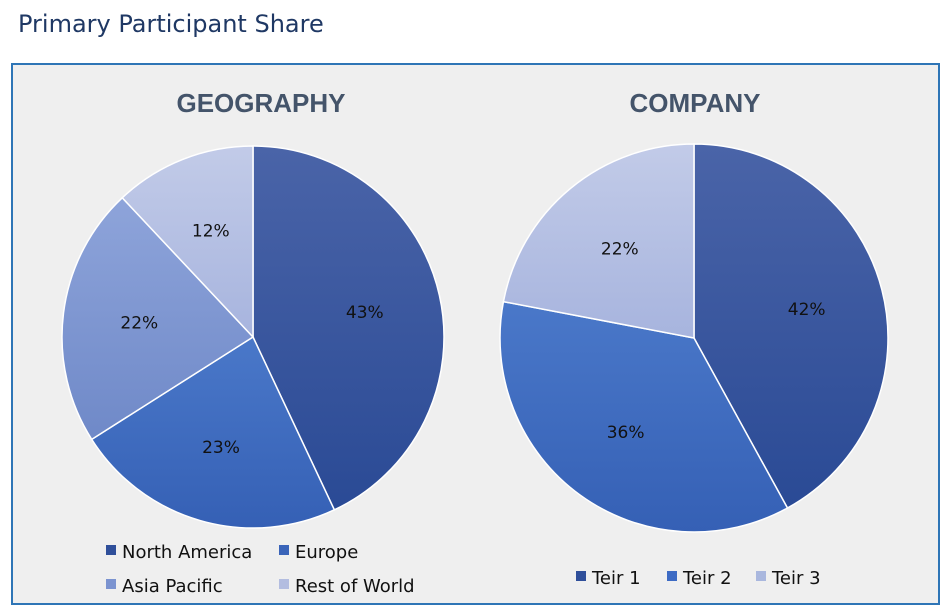 This screenshot has height=611, width=945. I want to click on legend-item-north-america: North America, so click(179, 552).